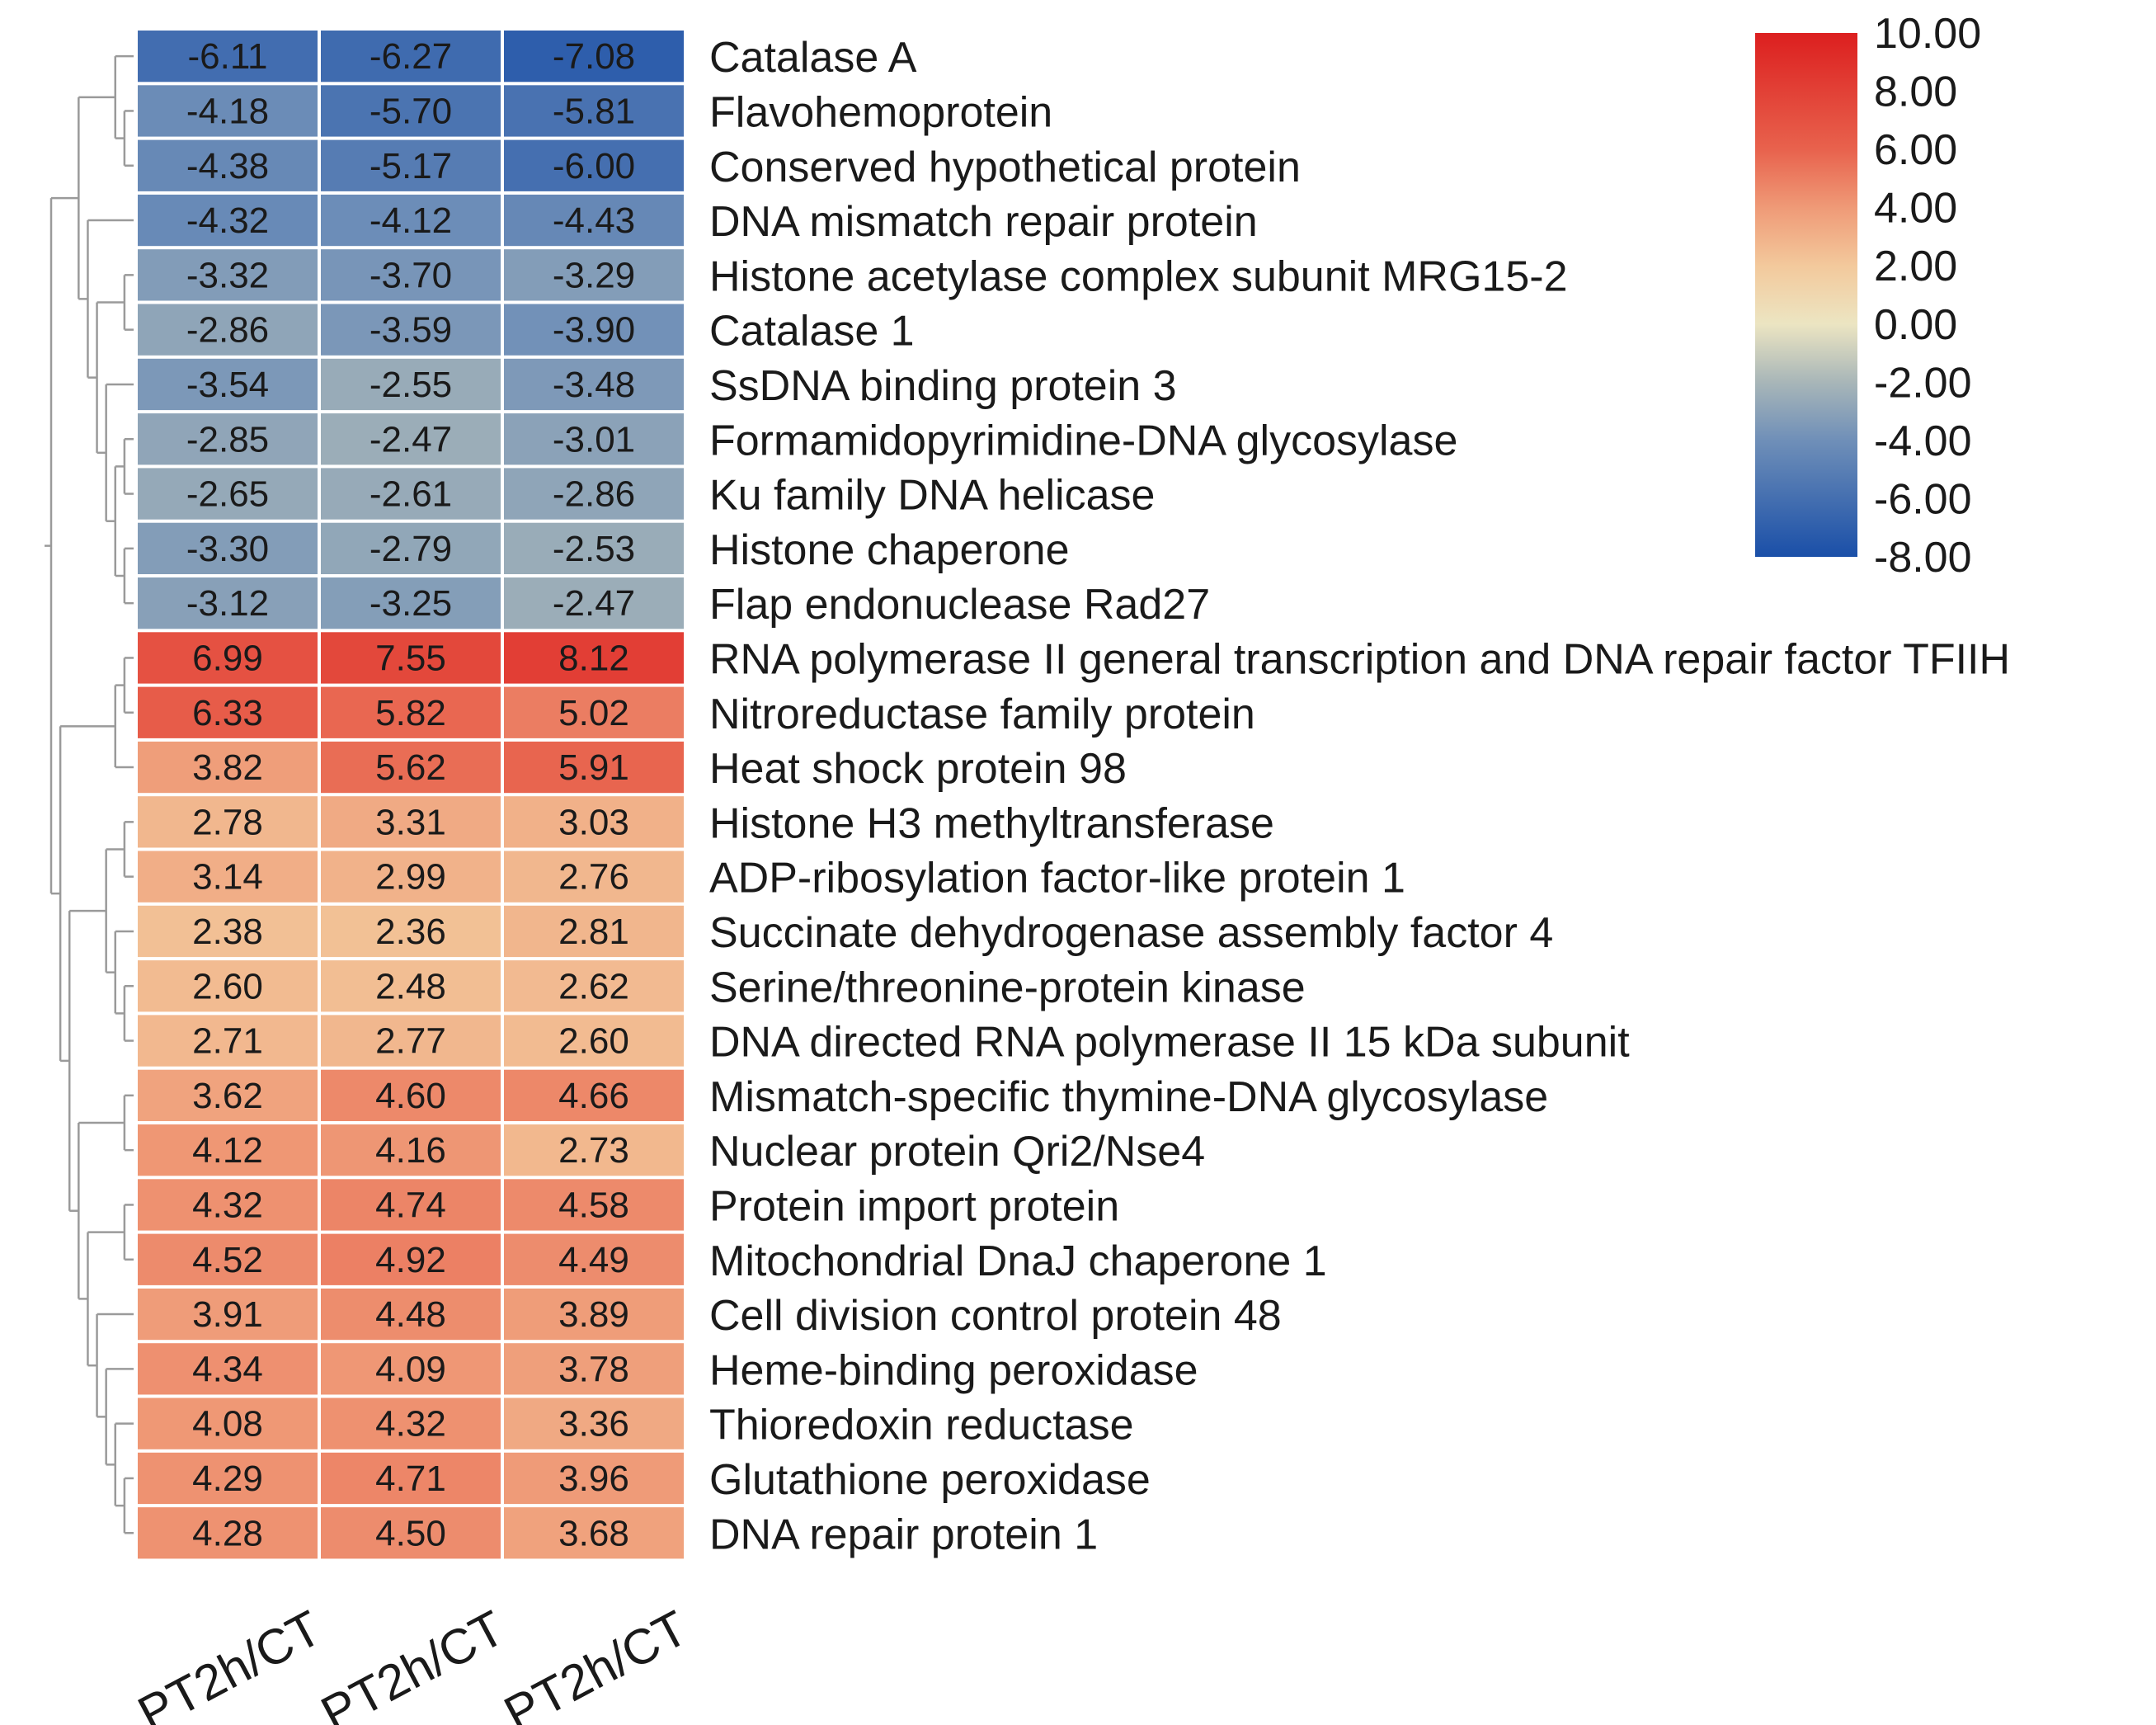 This screenshot has width=2156, height=1725. I want to click on cell-value-label: 2.73, so click(593, 1150).